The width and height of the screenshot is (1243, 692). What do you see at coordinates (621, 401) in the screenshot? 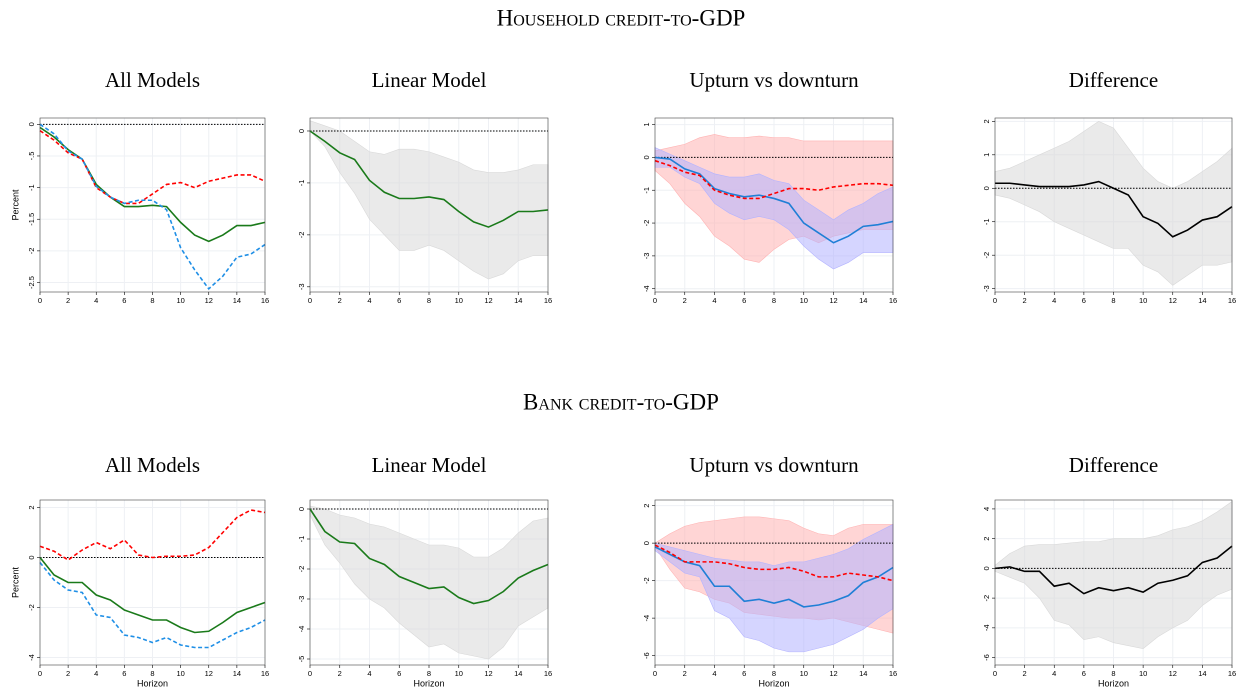
I see `section-heading: Bank credit-to-GDP` at bounding box center [621, 401].